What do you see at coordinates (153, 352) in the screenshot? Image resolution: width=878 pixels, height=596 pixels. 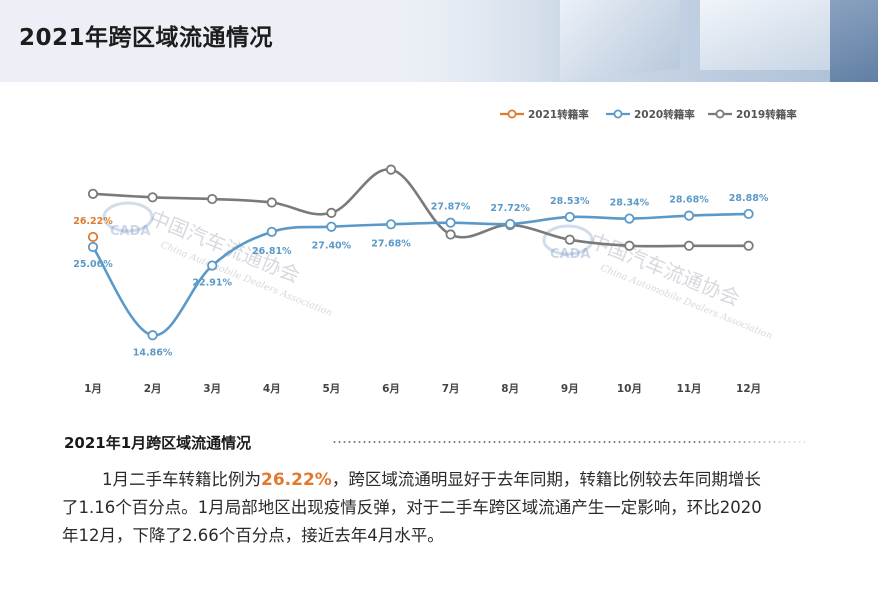 I see `data-label: 14.86%` at bounding box center [153, 352].